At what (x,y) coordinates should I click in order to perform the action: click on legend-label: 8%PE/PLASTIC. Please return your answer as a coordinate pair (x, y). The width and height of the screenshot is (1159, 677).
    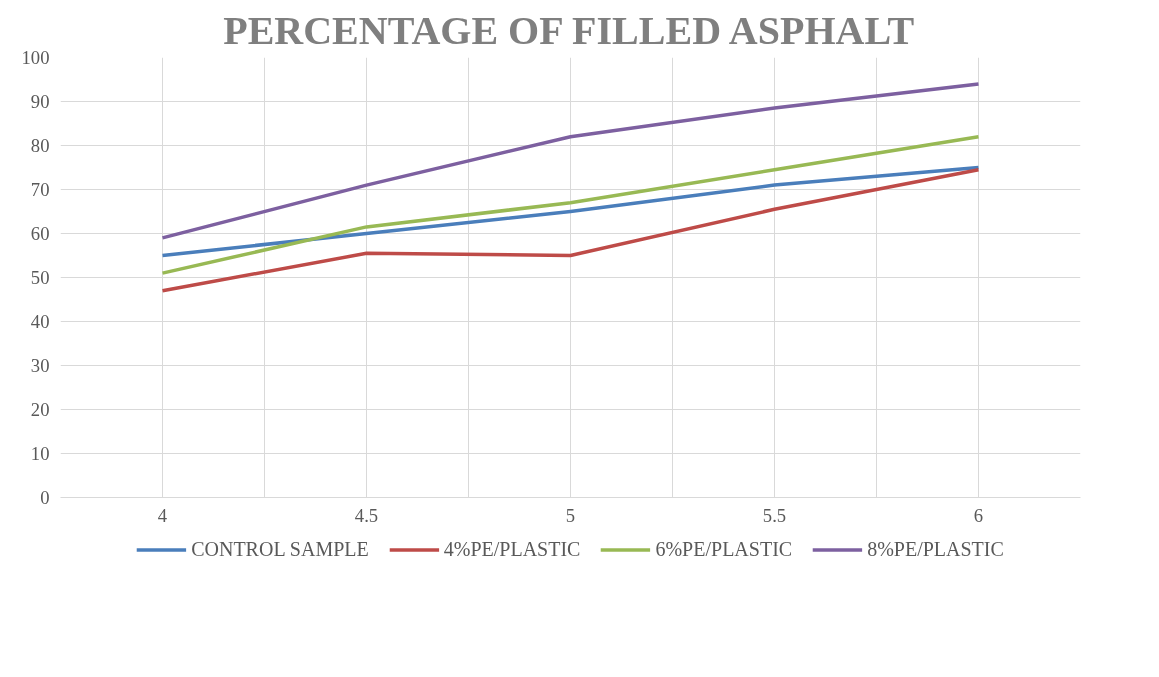
    Looking at the image, I should click on (935, 549).